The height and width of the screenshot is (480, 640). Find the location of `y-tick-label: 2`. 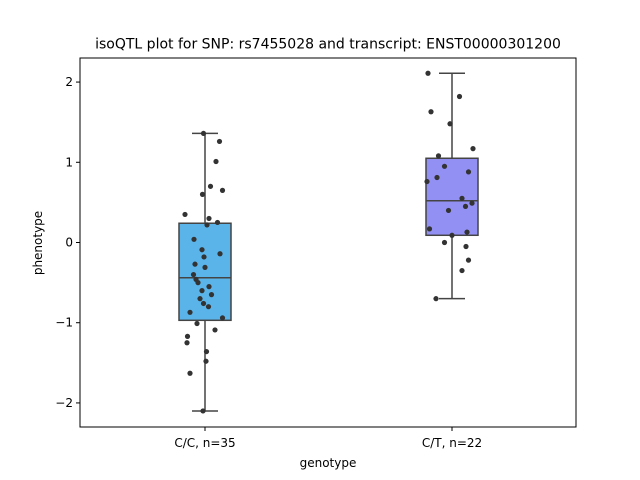

y-tick-label: 2 is located at coordinates (69, 82).